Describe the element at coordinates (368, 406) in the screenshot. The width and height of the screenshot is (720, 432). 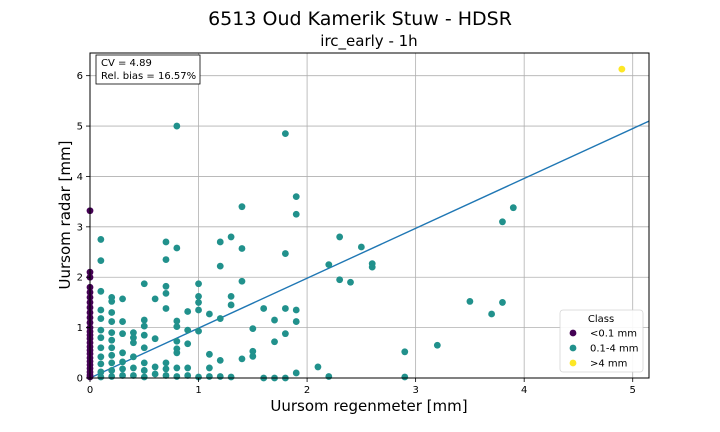
I see `x-axis-label: Uursom regenmeter [mm]` at that location.